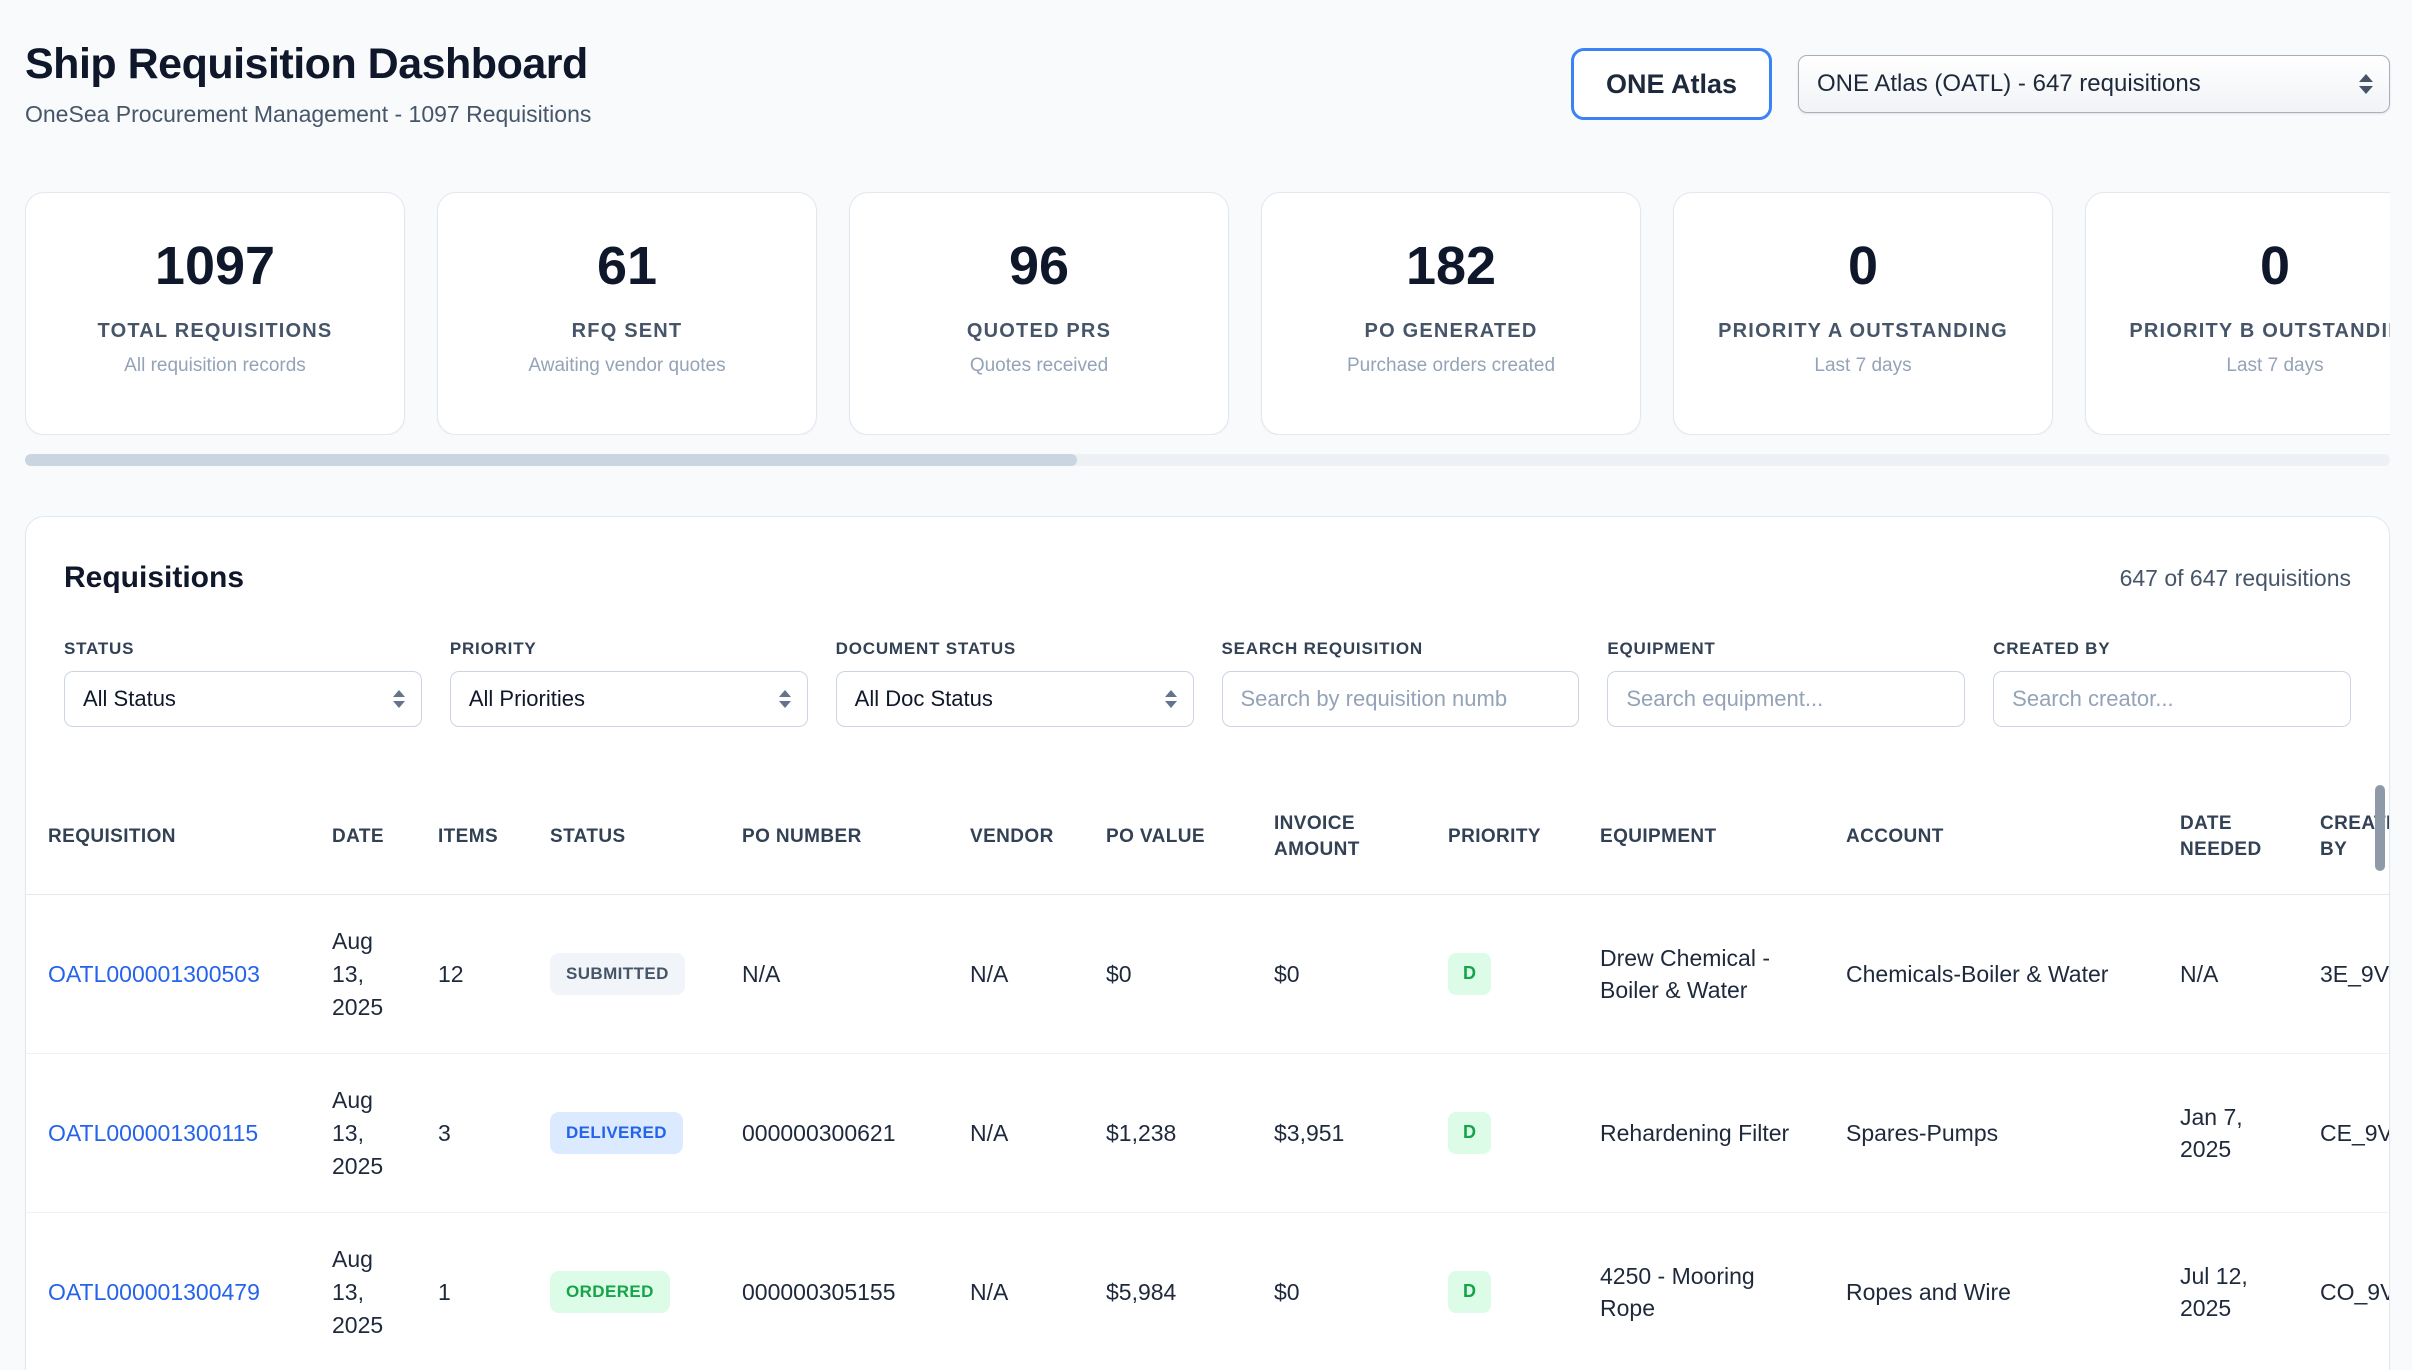  I want to click on column-header-po-number: PO NUMBER, so click(834, 837).